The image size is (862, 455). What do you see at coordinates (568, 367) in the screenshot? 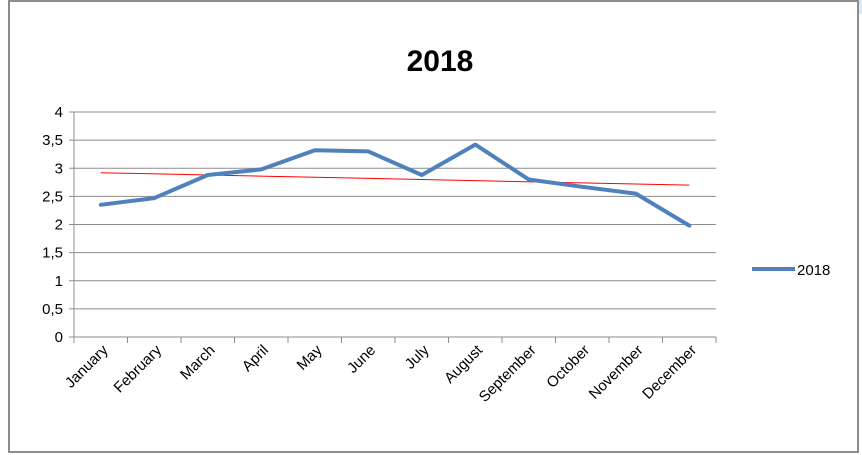
I see `x-tick-label: October` at bounding box center [568, 367].